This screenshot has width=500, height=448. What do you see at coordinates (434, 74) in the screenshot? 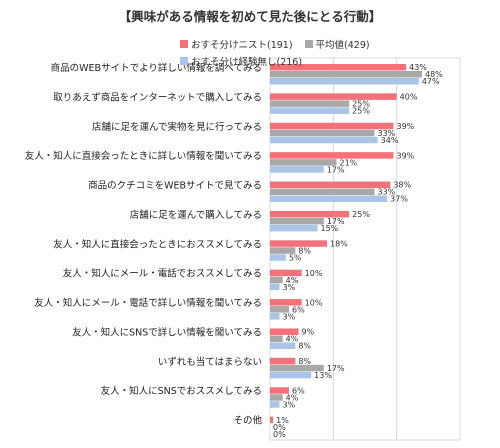
I see `value-label: 48%` at bounding box center [434, 74].